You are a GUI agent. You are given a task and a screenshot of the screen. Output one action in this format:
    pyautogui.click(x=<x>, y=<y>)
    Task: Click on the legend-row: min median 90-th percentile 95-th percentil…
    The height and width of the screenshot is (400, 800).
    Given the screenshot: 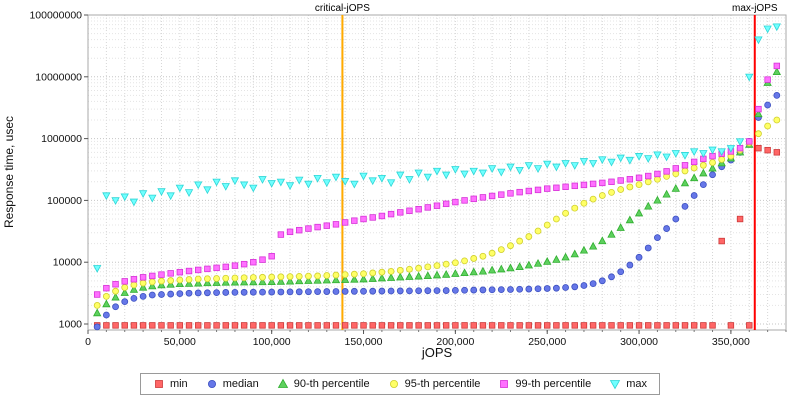 What is the action you would take?
    pyautogui.click(x=400, y=384)
    